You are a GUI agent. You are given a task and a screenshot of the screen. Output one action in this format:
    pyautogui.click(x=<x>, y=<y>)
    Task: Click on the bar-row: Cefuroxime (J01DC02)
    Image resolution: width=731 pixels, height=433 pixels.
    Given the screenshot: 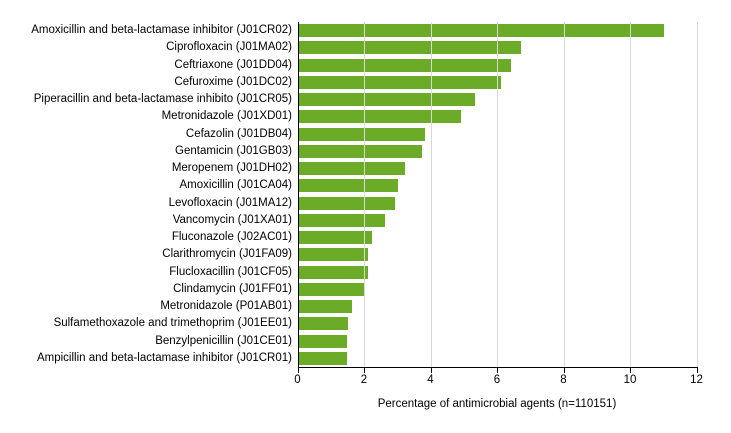 What is the action you would take?
    pyautogui.click(x=365, y=82)
    